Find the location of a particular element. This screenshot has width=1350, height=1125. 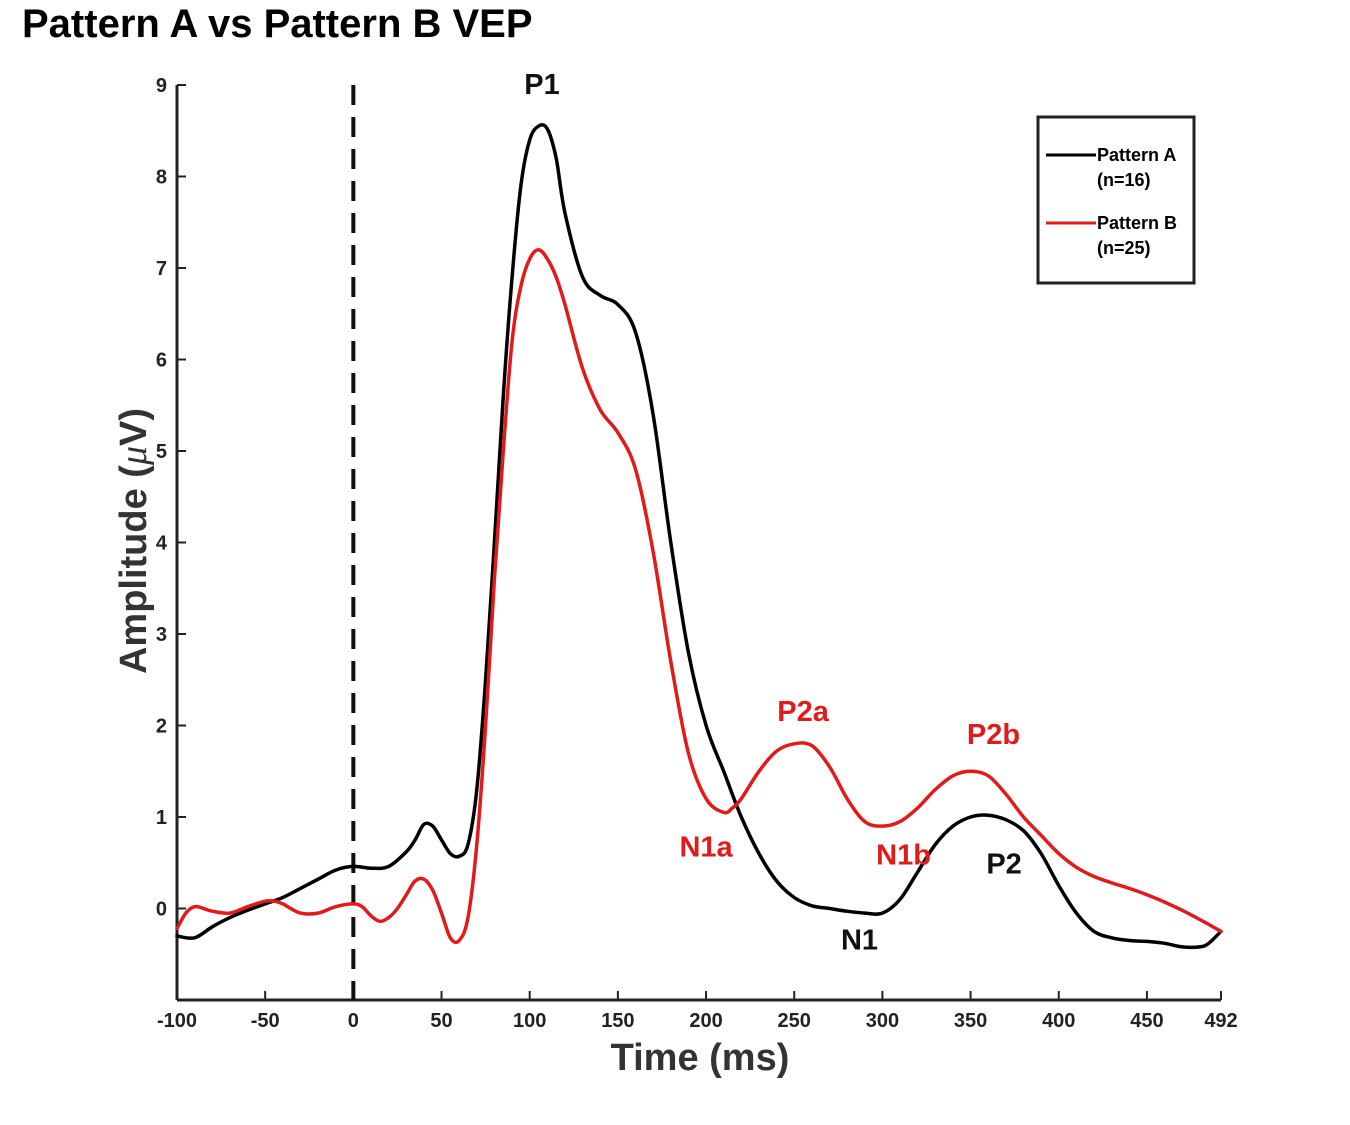

x-tick-label: 50 is located at coordinates (441, 1021).